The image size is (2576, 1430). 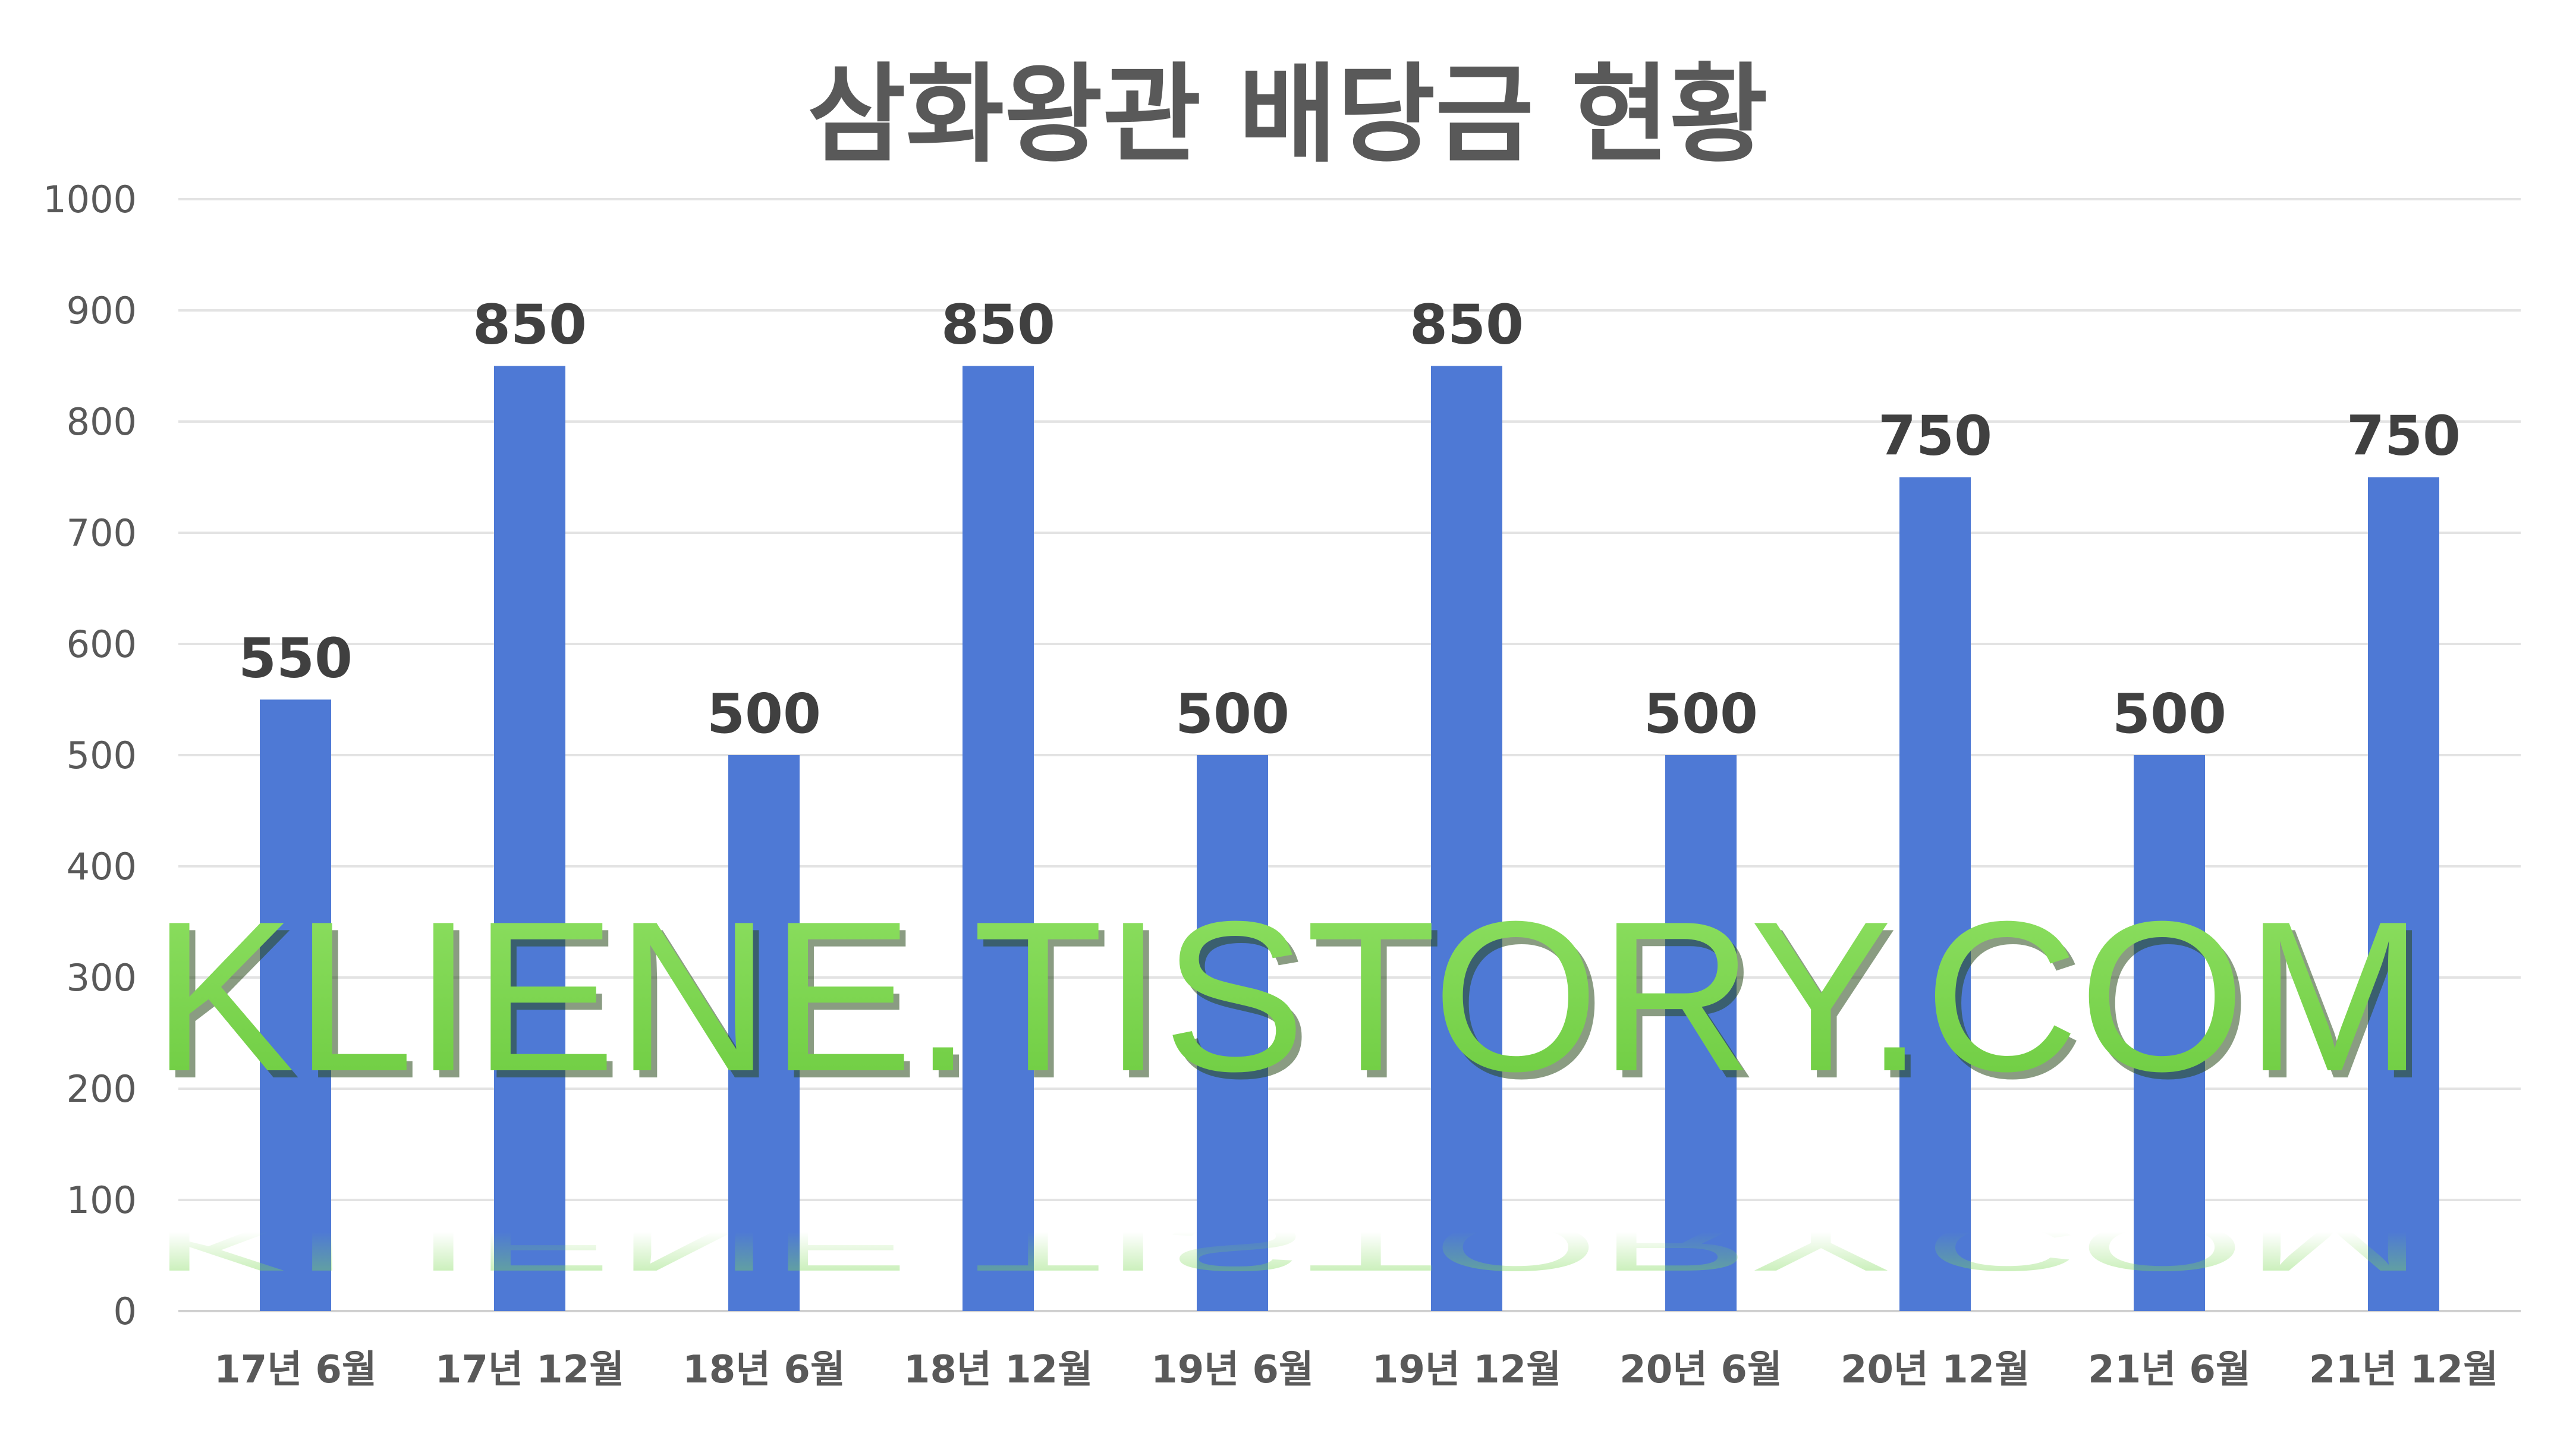 What do you see at coordinates (1287, 997) in the screenshot?
I see `watermark-text: KLIENE.TISTORY.COM` at bounding box center [1287, 997].